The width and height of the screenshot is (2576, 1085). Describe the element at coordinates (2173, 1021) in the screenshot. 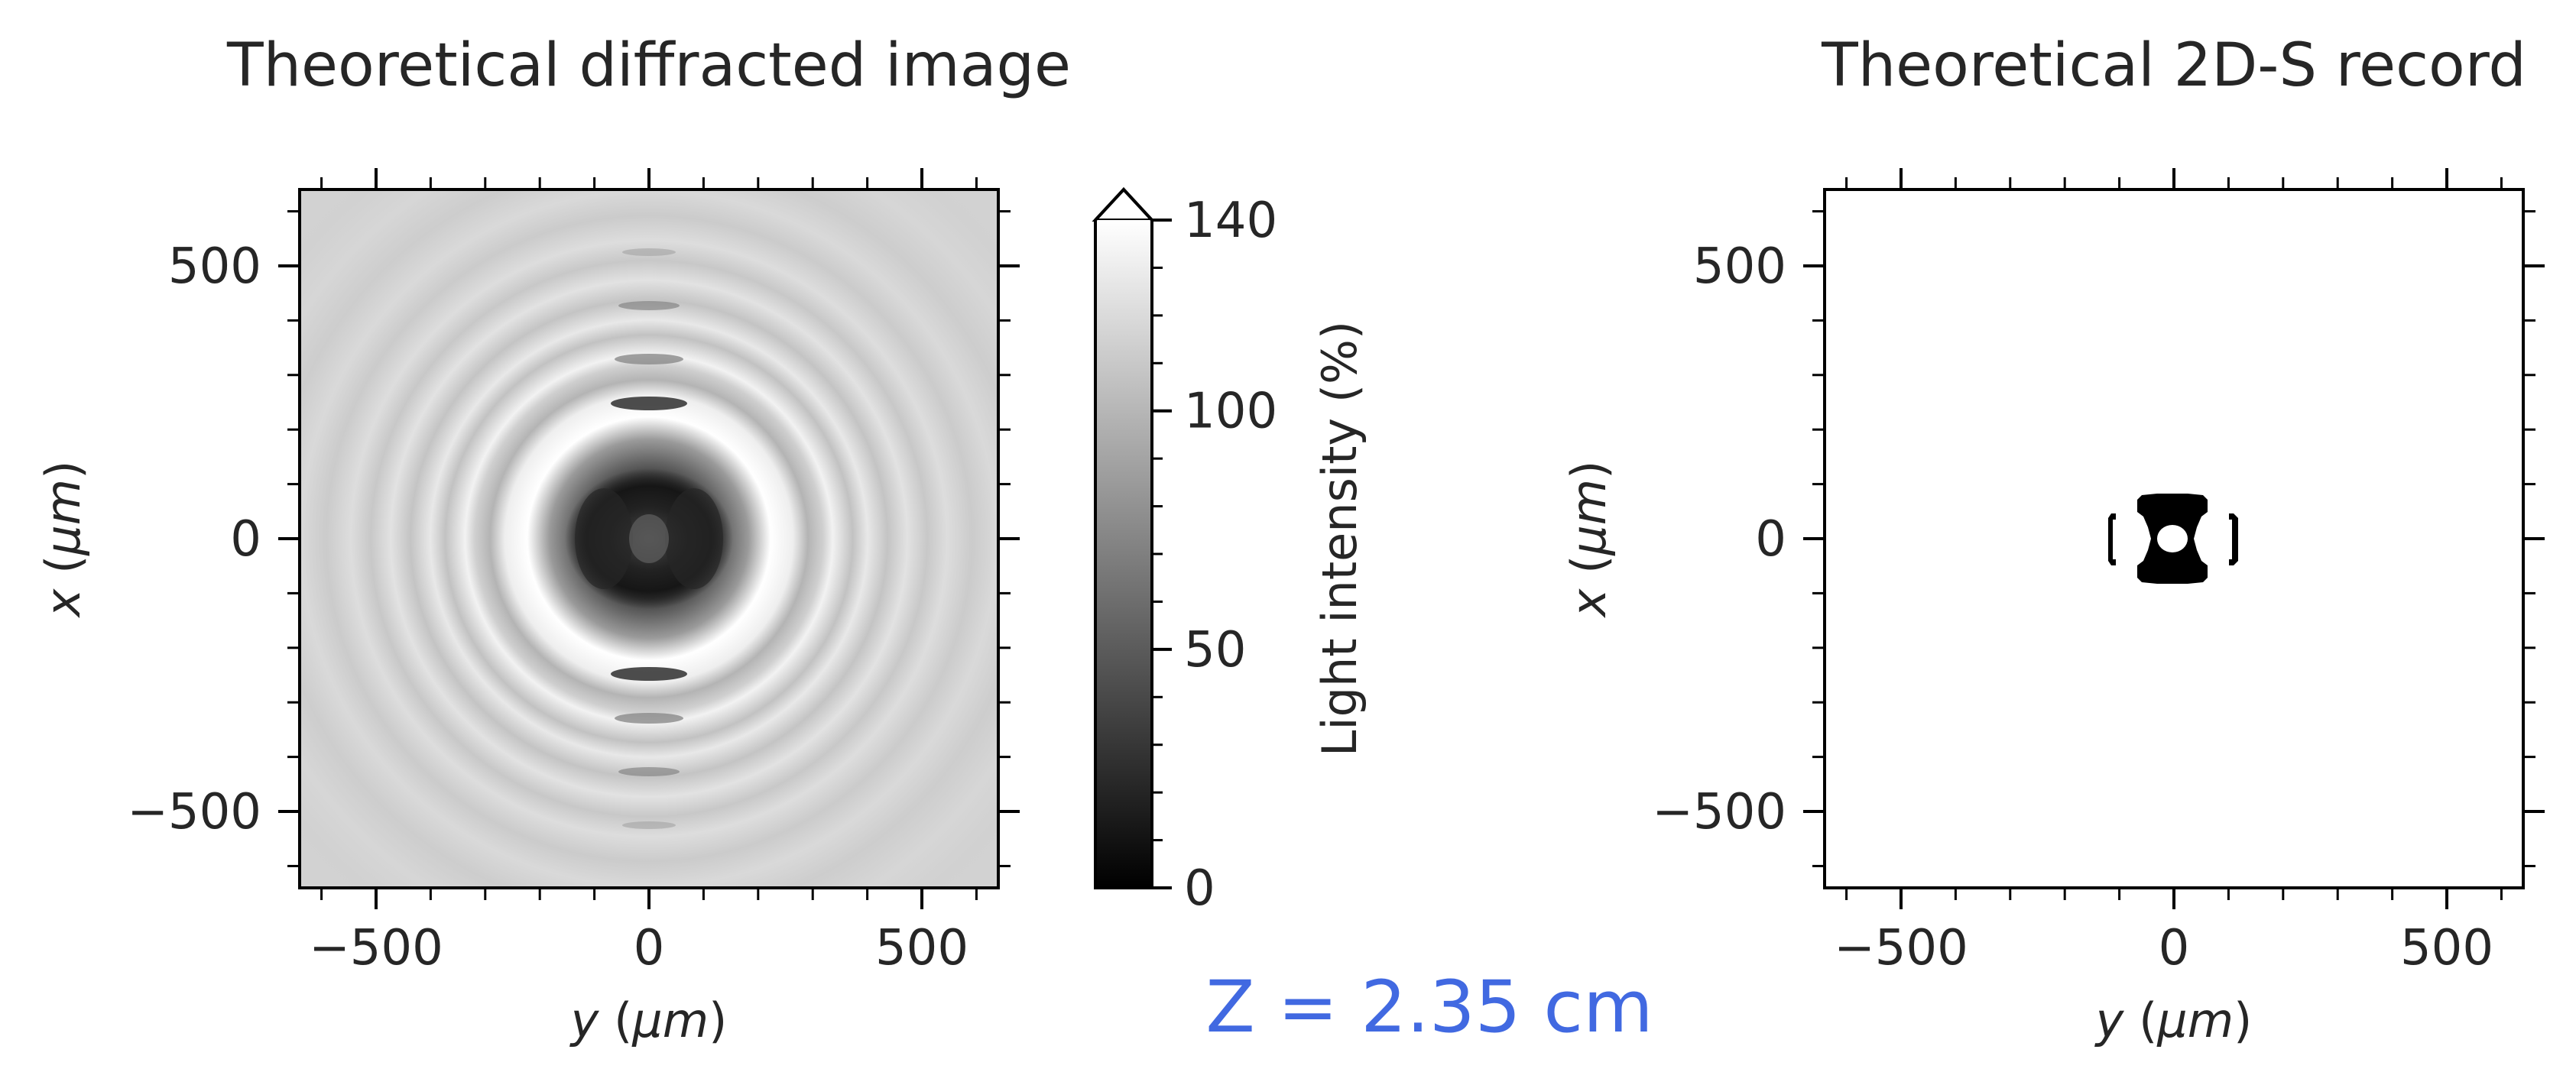

I see `panel2-xlabel: y (μm)` at that location.